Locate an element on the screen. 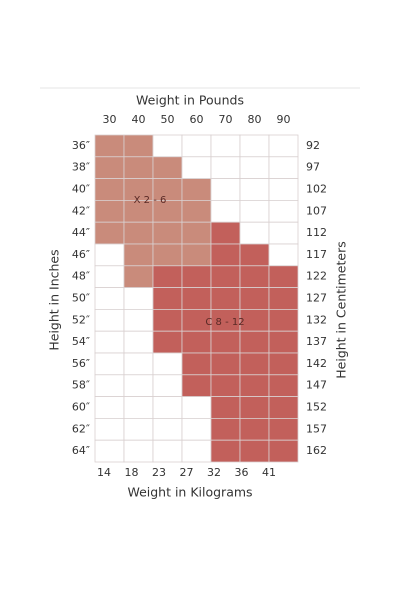 Image resolution: width=400 pixels, height=604 pixels. kilograms-label: 23 is located at coordinates (159, 472).